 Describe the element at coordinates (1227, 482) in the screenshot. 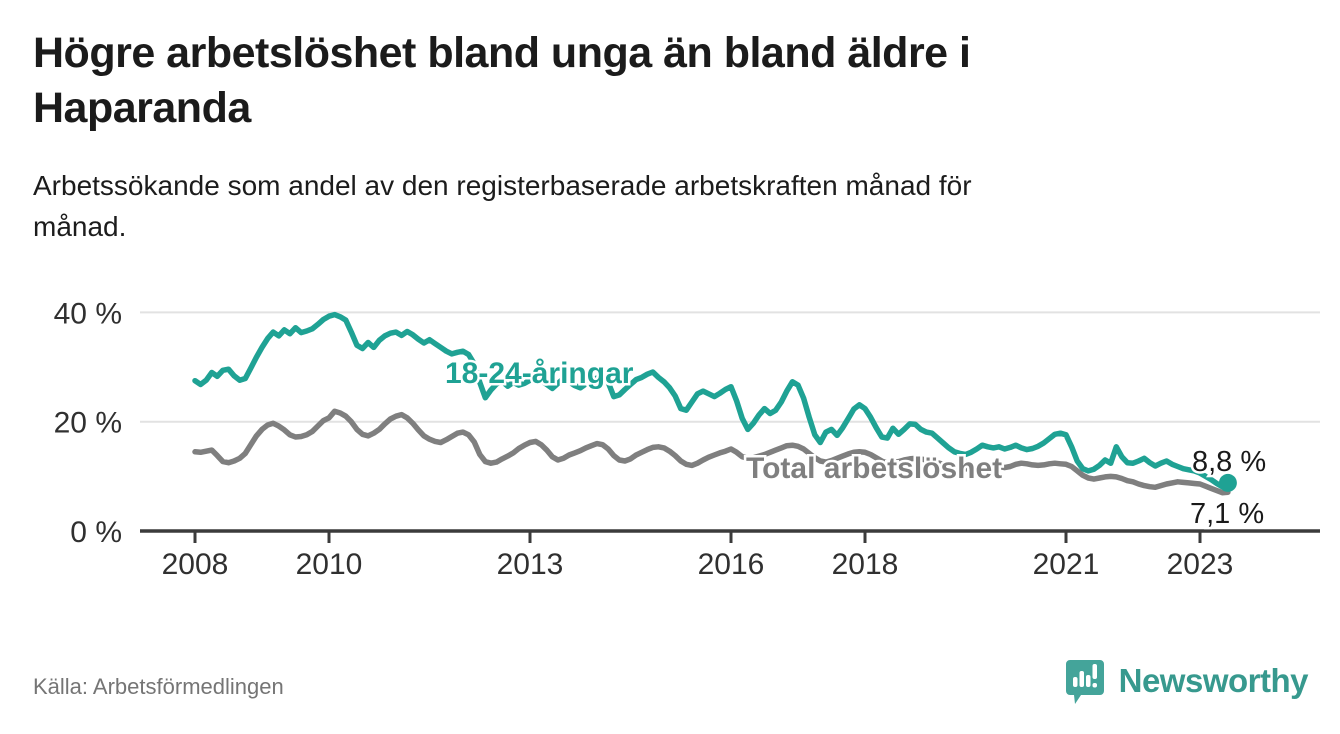

I see `youth-line-end-dot` at that location.